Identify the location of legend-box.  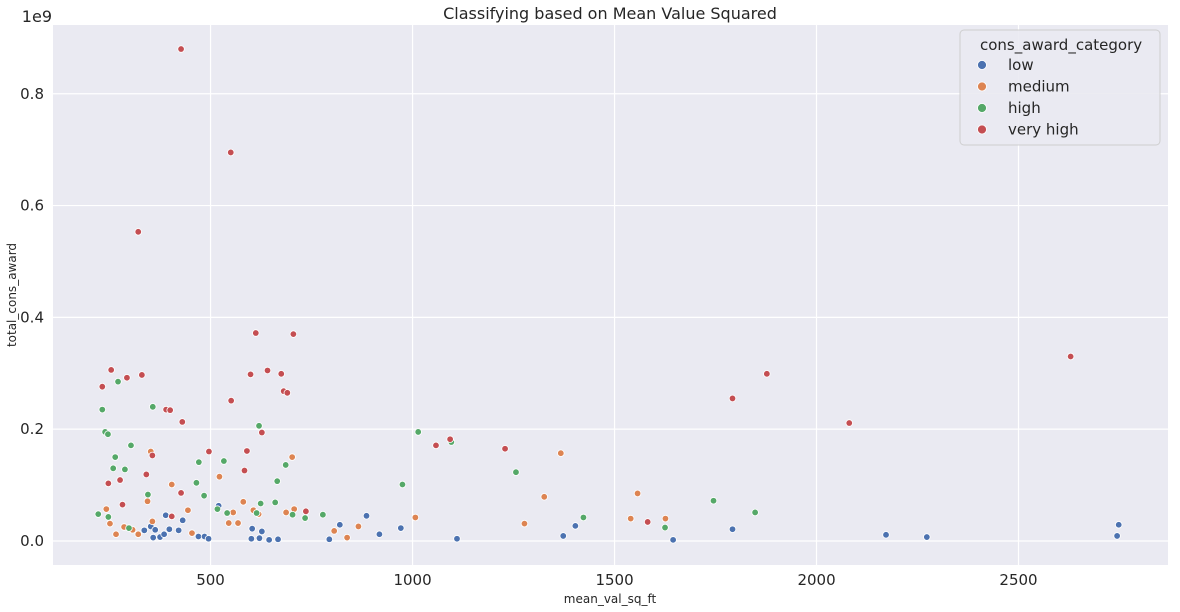
(1060, 87).